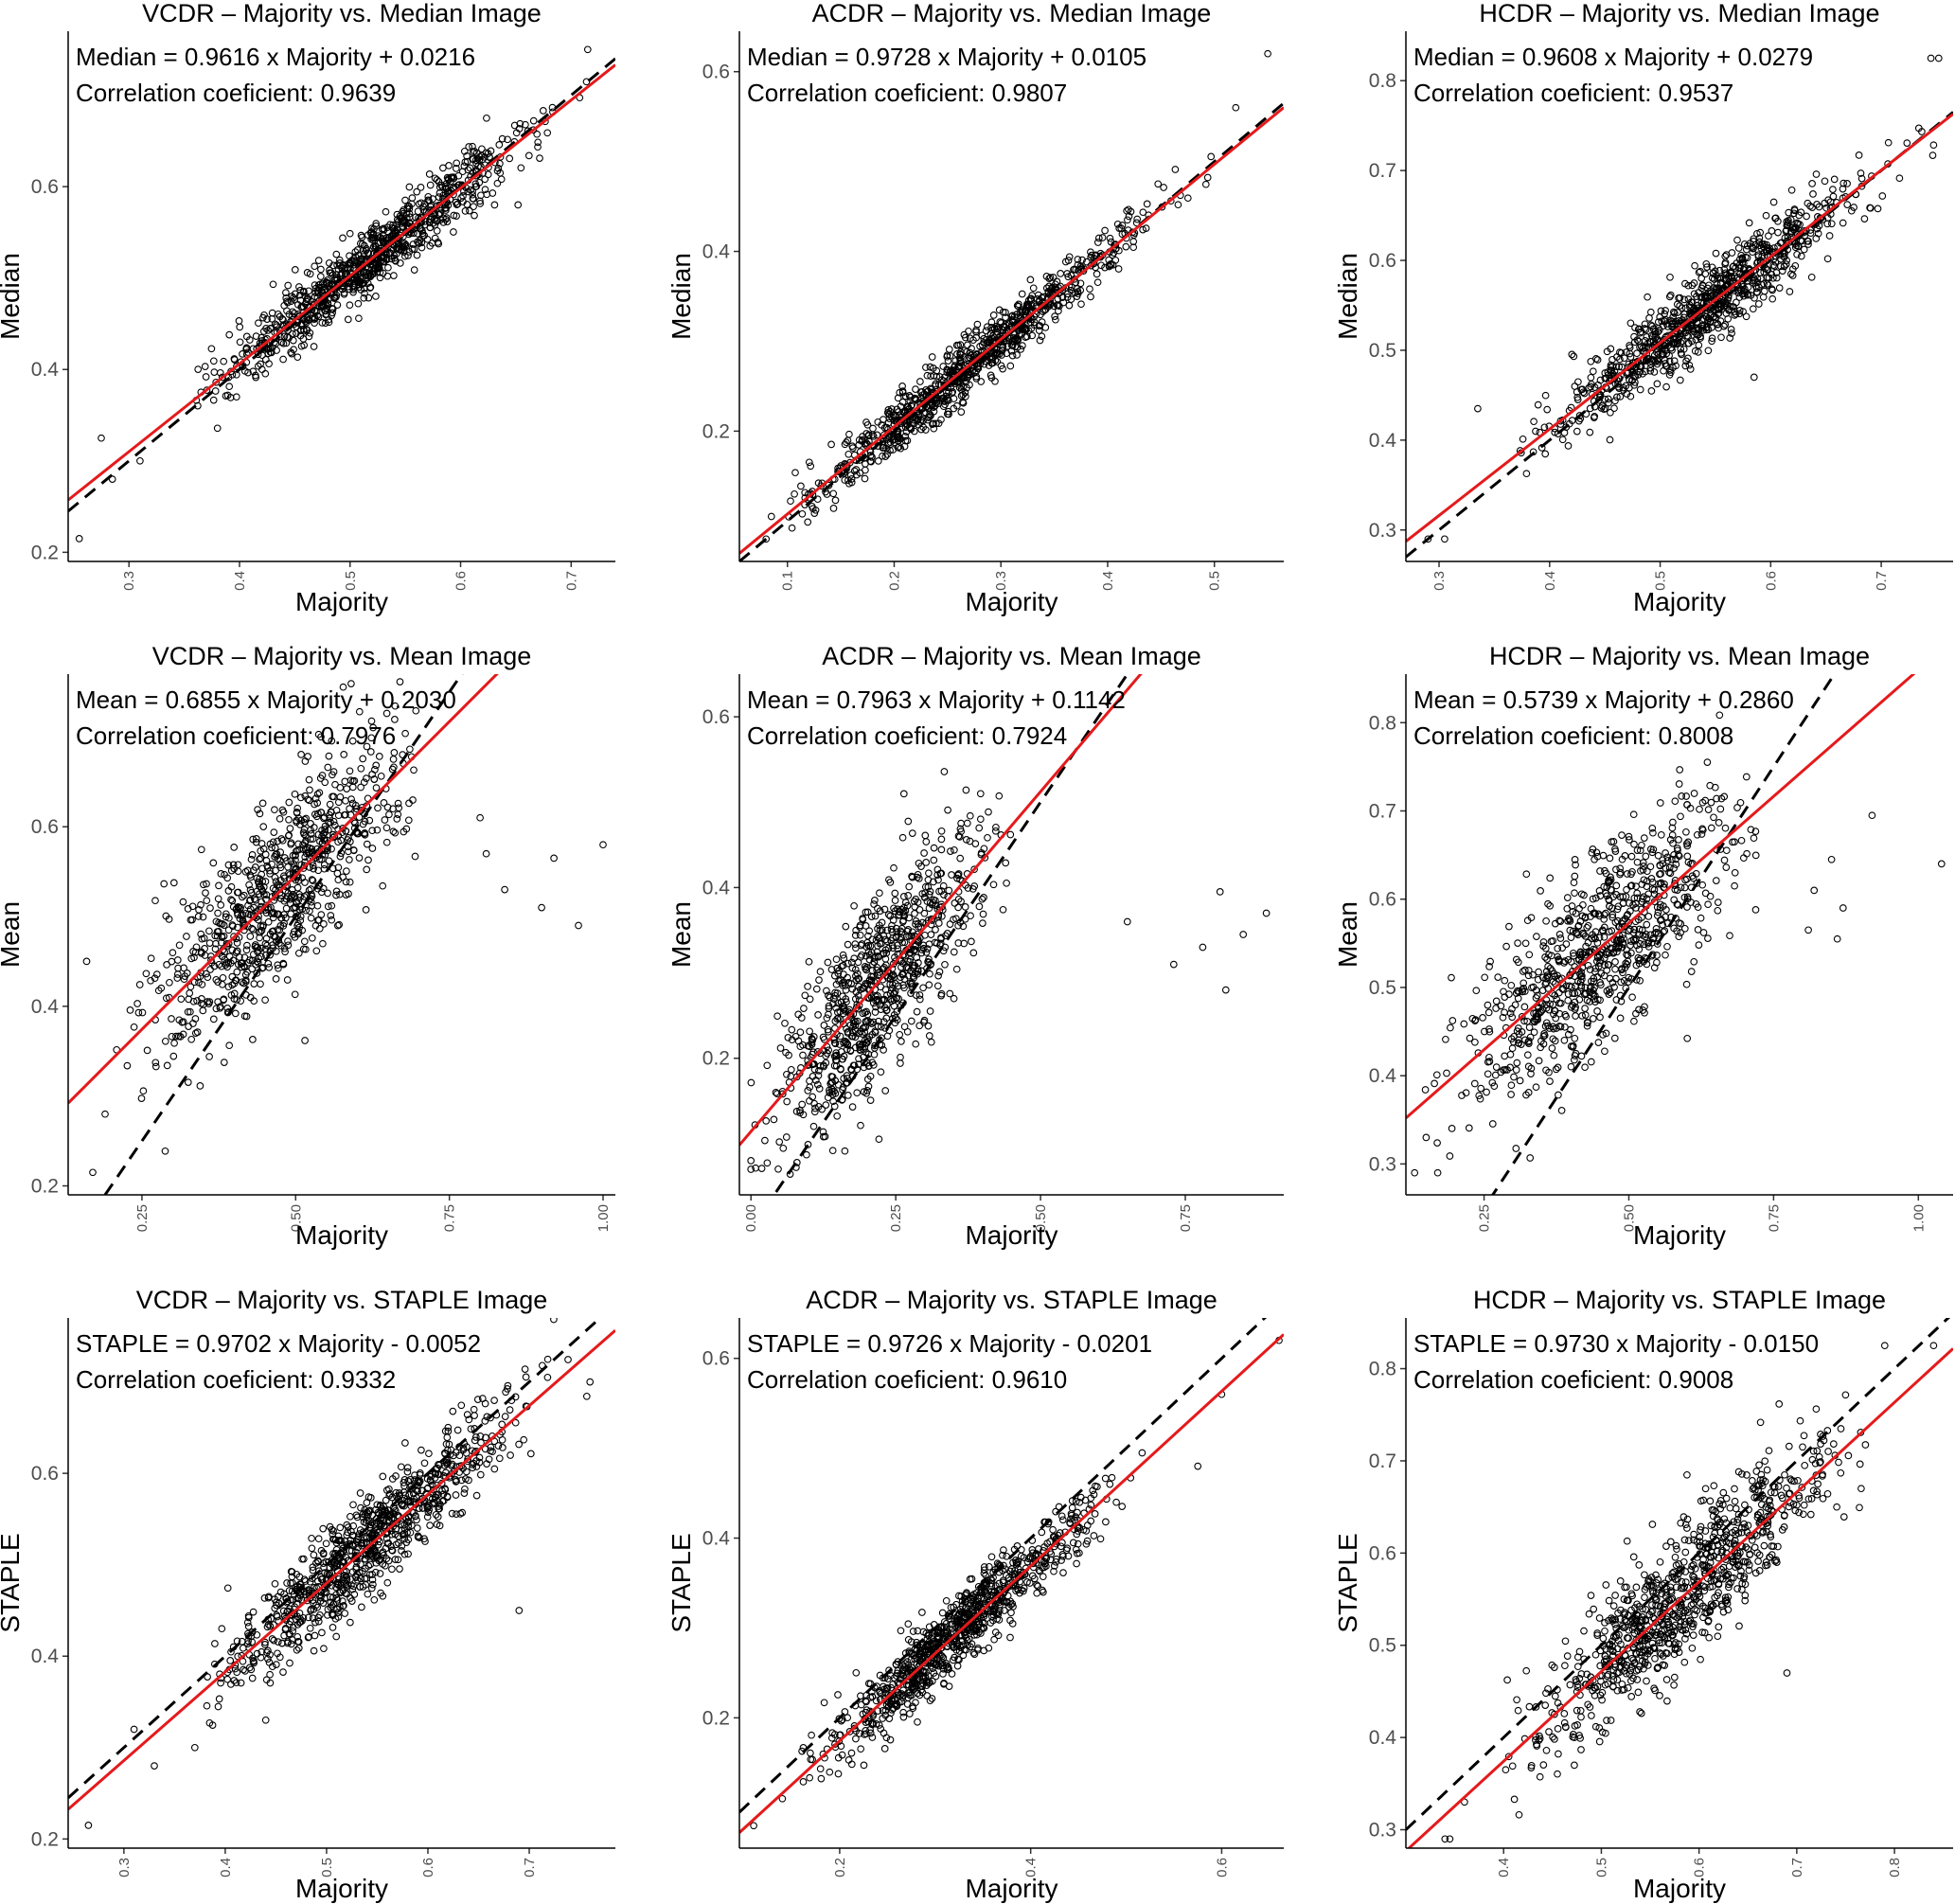 This screenshot has height=1904, width=1955. Describe the element at coordinates (45, 552) in the screenshot. I see `y-tick-label: 0.2` at that location.